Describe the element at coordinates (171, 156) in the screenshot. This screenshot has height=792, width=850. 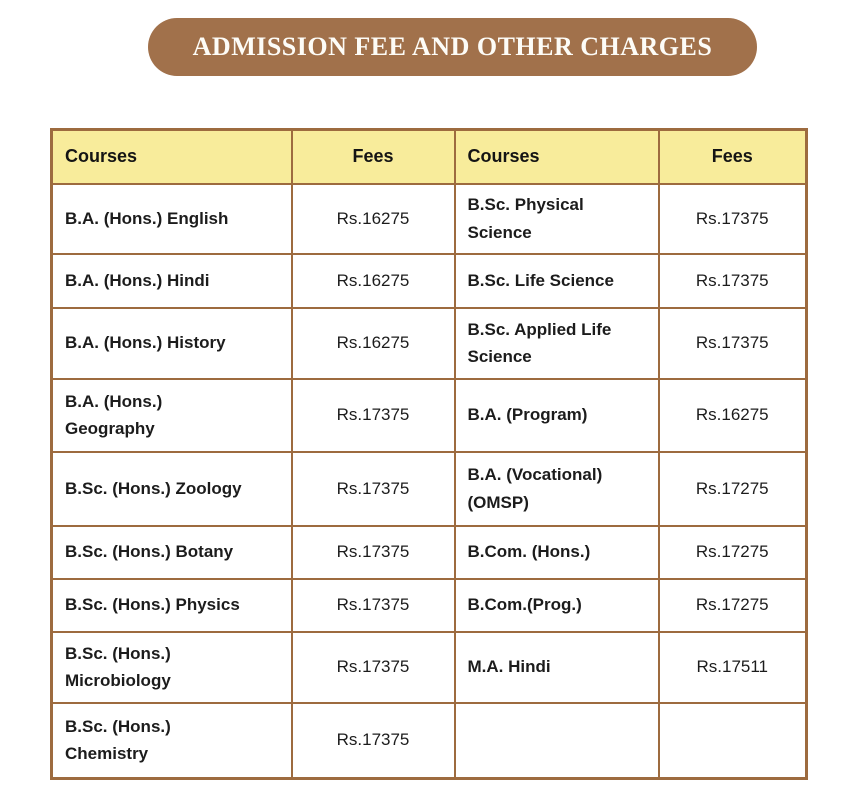
I see `column-header-courses-left: Courses` at that location.